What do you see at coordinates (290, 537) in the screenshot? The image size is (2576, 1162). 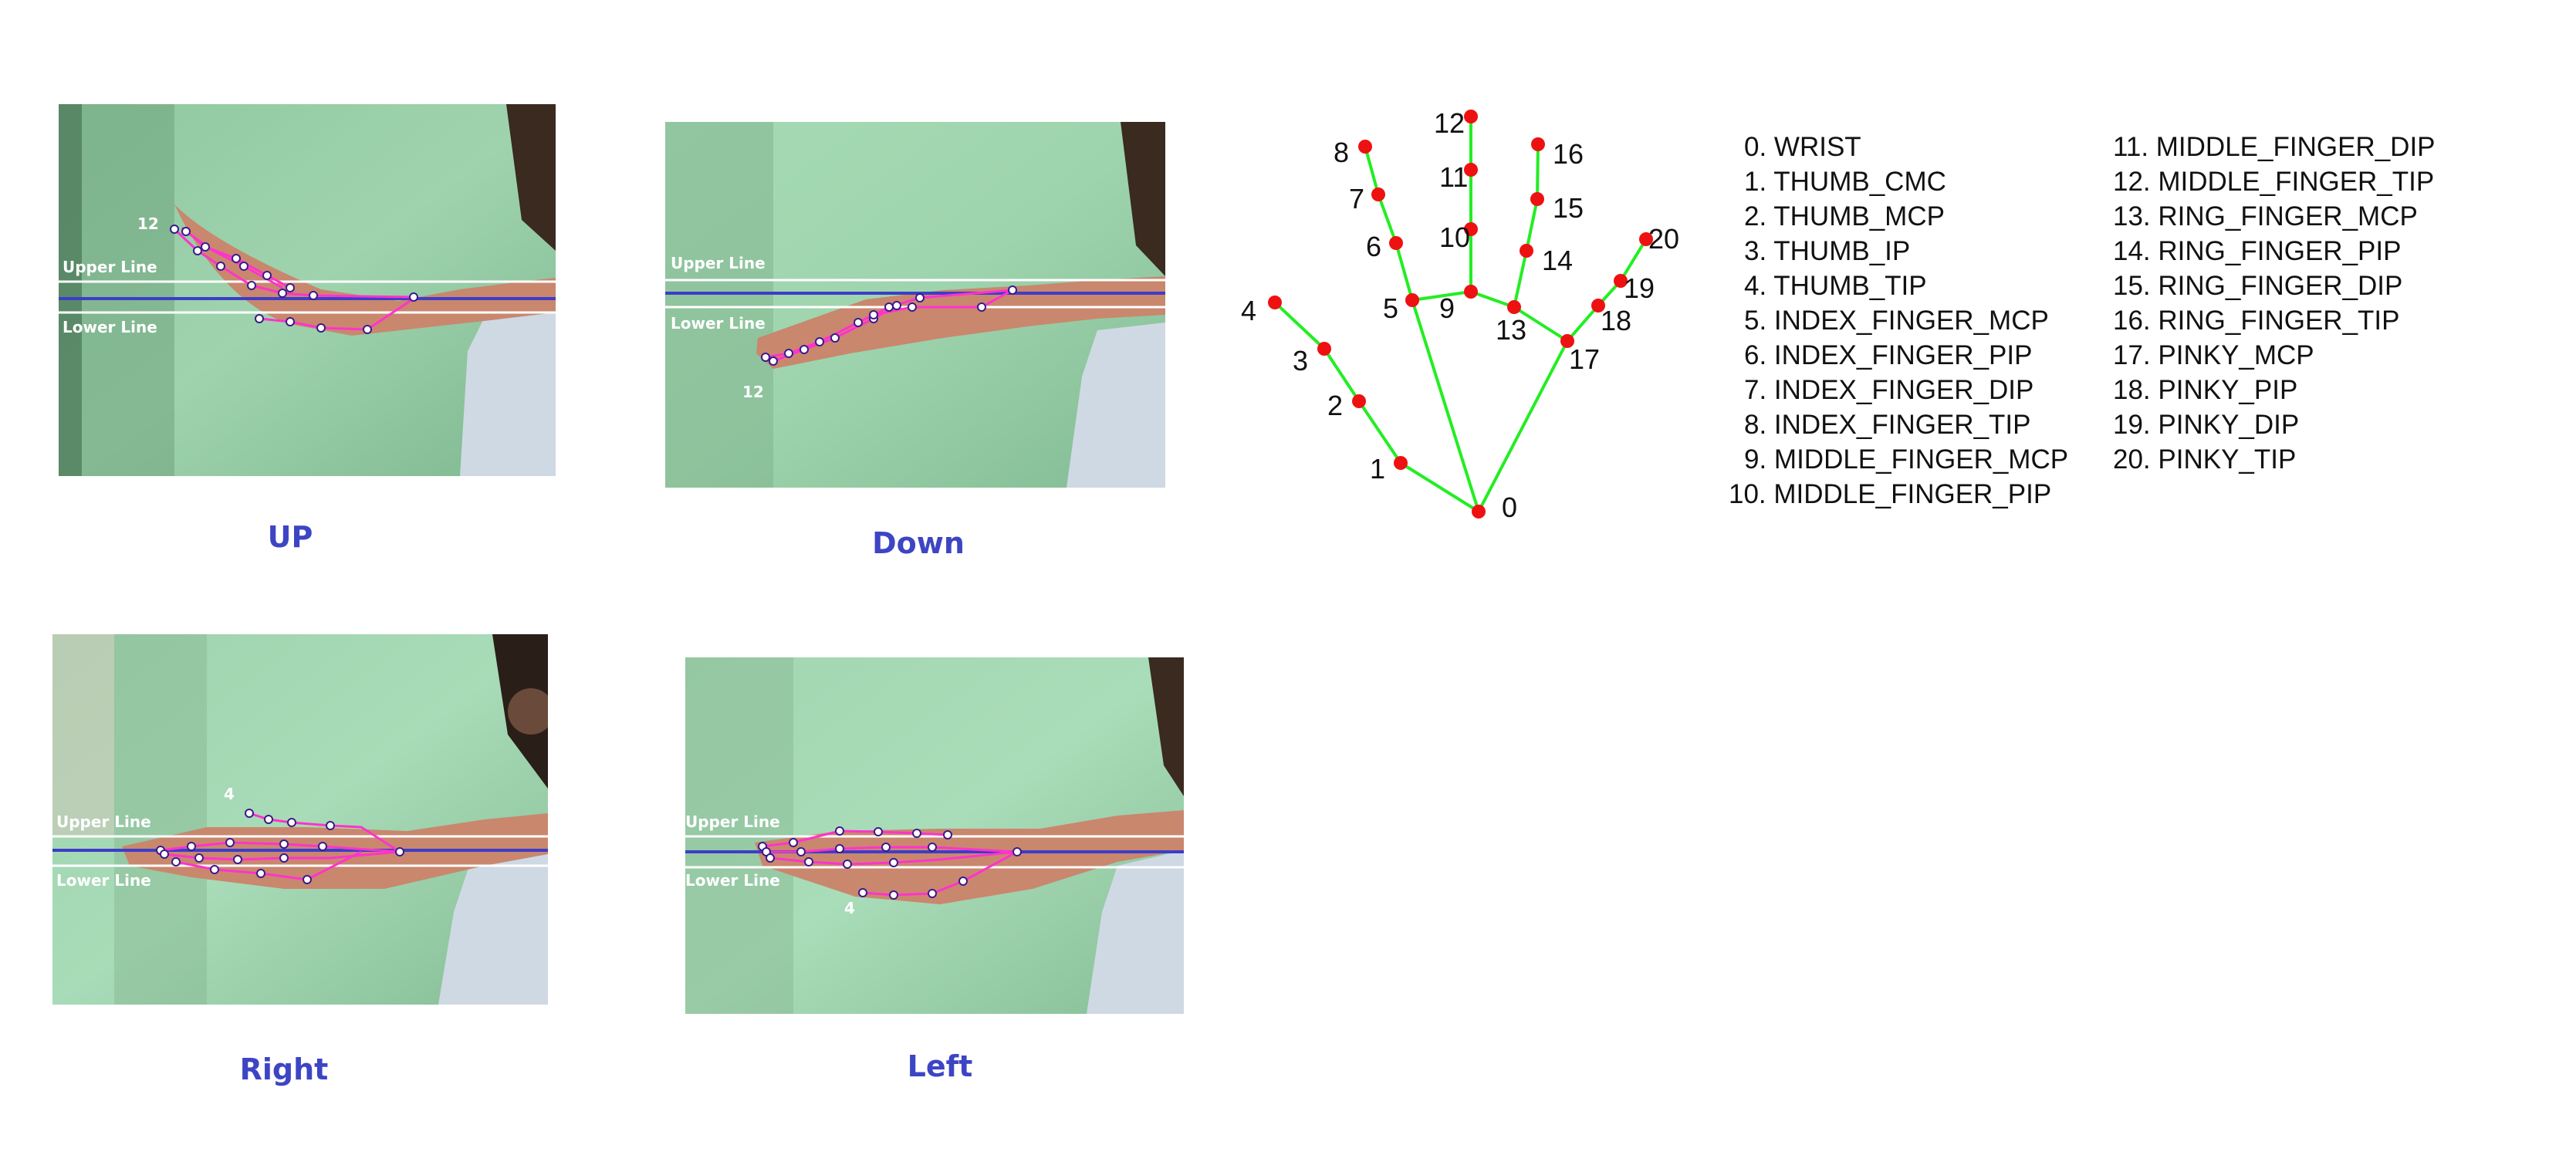 I see `caption-up: UP` at bounding box center [290, 537].